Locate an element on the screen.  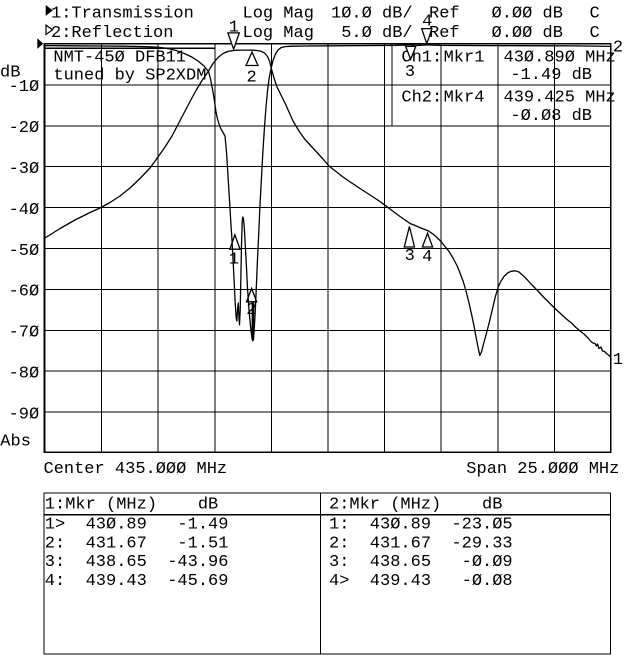
svg-text: -6Ø is located at coordinates (24, 292).